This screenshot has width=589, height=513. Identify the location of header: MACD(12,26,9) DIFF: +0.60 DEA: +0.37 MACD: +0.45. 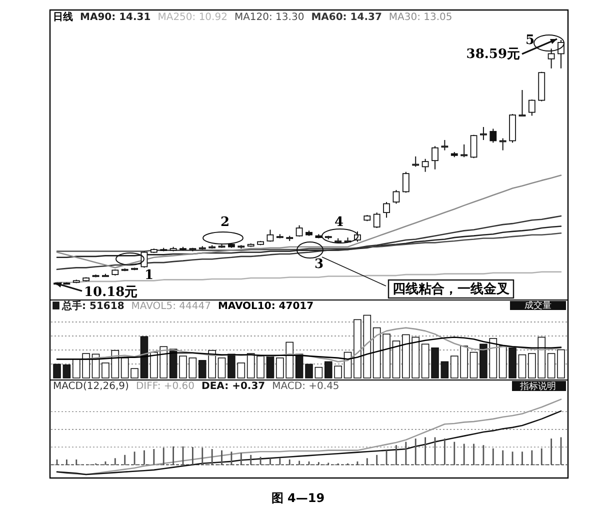
(196, 386).